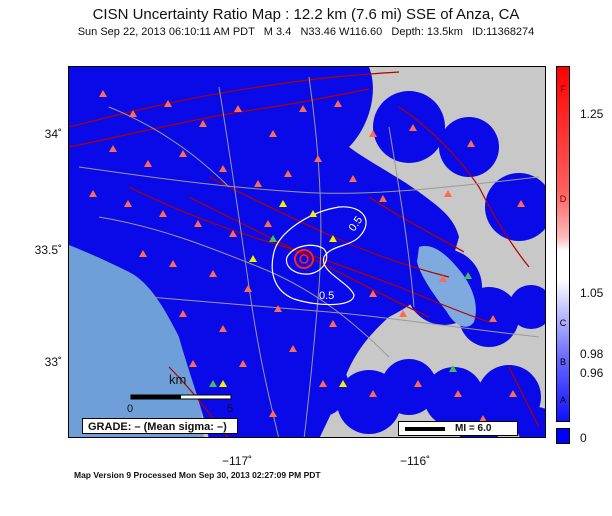  Describe the element at coordinates (230, 409) in the screenshot. I see `scale-end-label: 5` at that location.